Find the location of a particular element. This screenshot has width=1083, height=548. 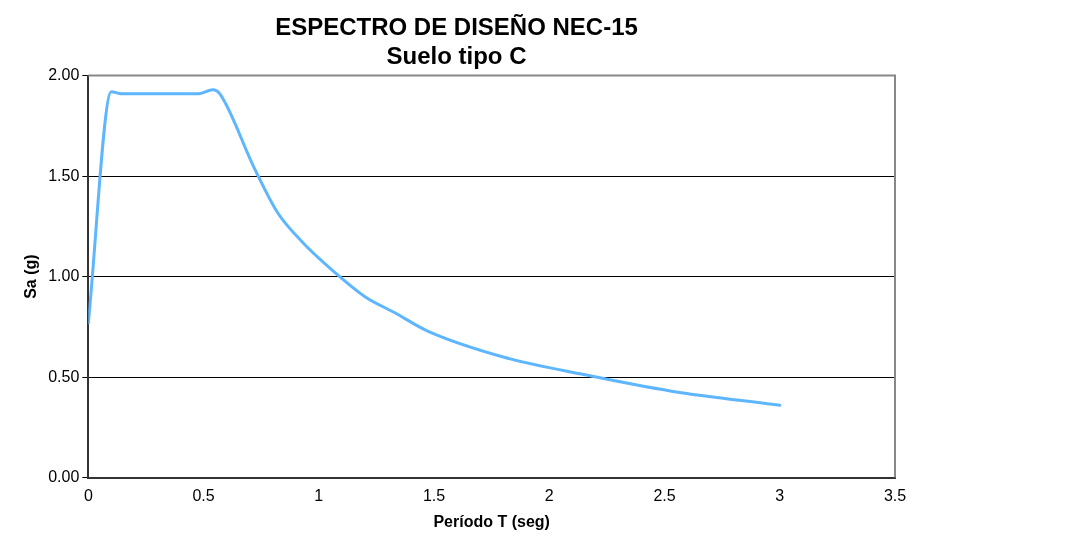

y-axis-title: Sa (g) is located at coordinates (31, 276).